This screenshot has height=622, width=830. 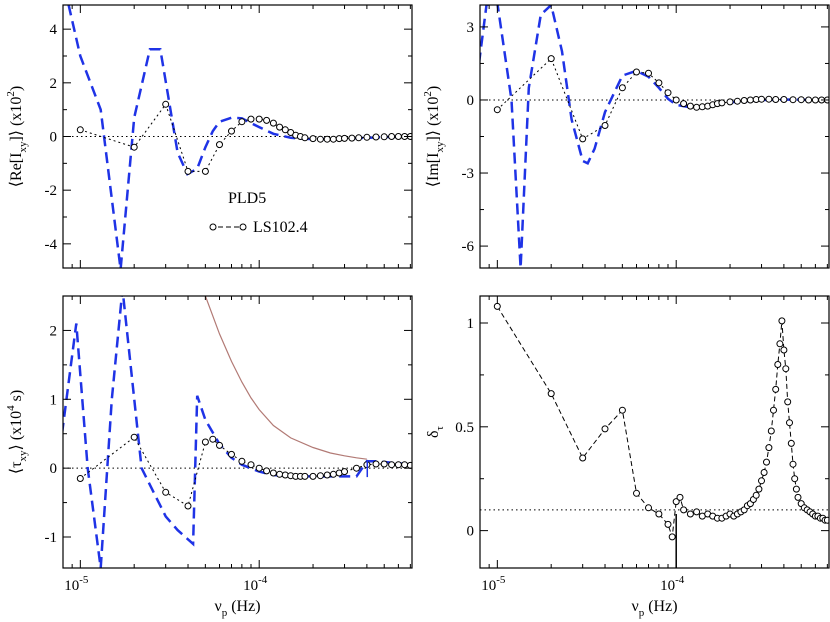 I want to click on y-axis-label: ⟨Re[Ixy]⟩ (x102), so click(x=17, y=136).